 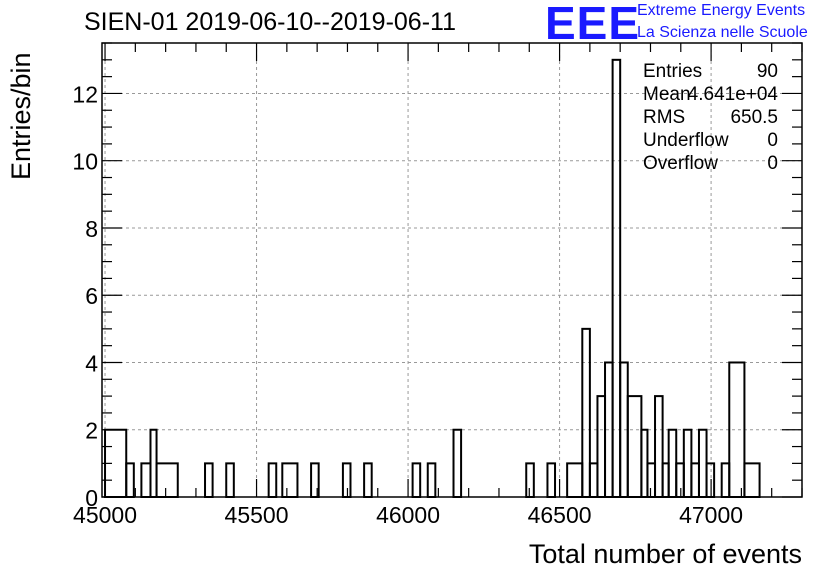 I want to click on stats-label: RMS, so click(x=664, y=117).